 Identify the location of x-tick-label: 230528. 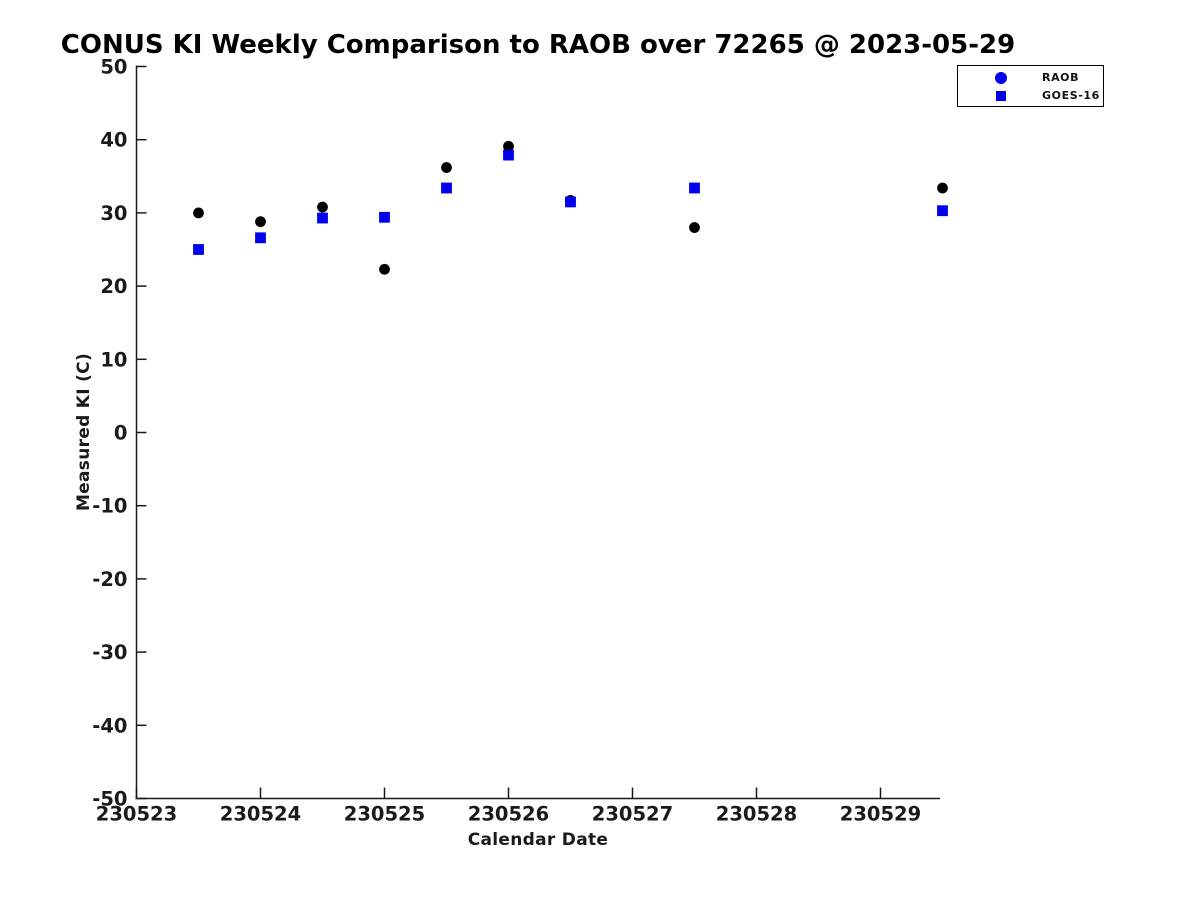
(756, 814).